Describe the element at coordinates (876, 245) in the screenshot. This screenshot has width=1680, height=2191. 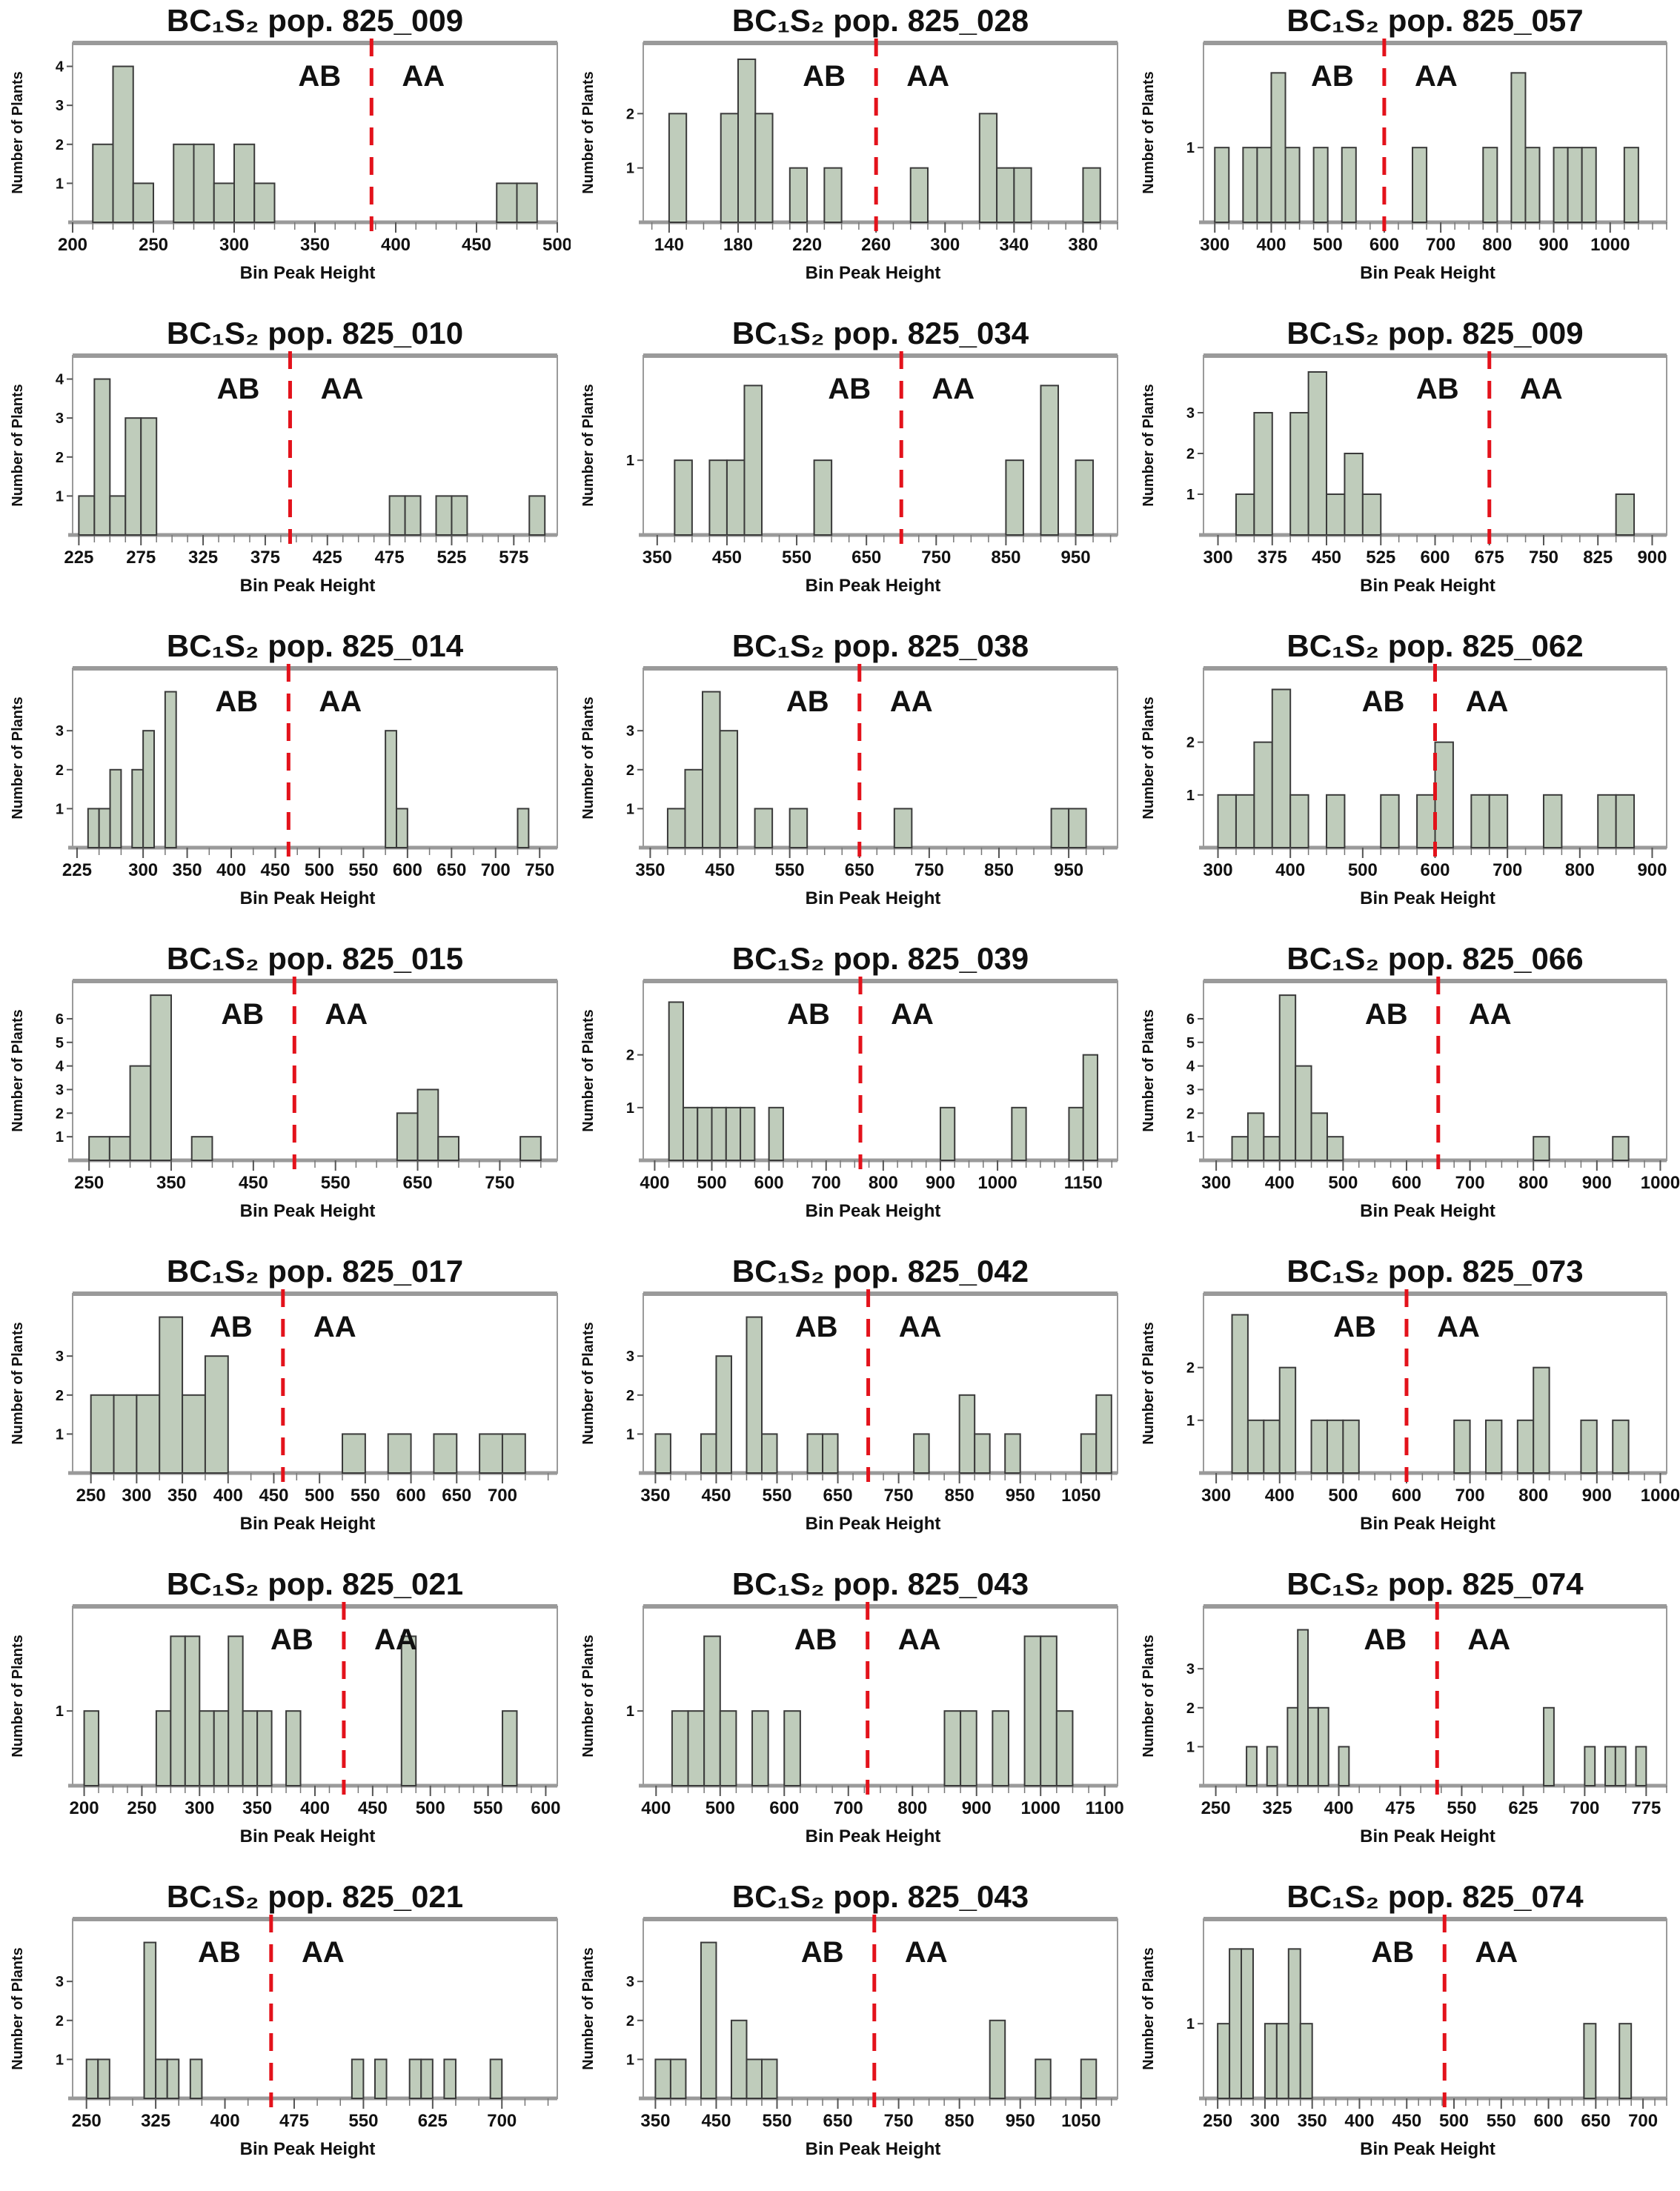
I see `x-tick-label: 260` at that location.